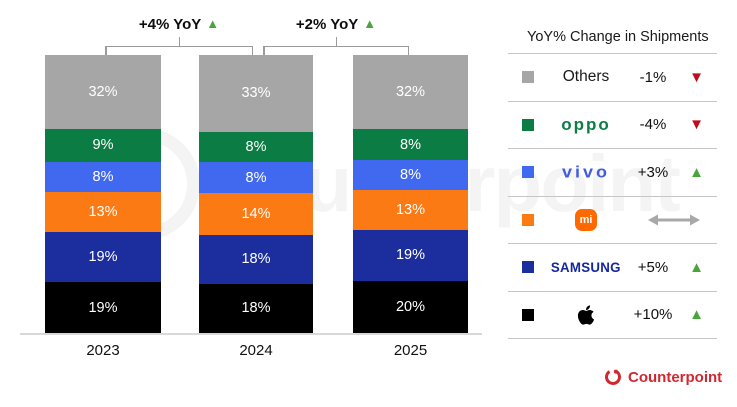  I want to click on others-color-swatch, so click(528, 77).